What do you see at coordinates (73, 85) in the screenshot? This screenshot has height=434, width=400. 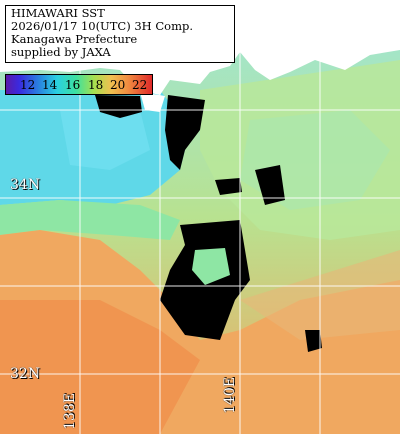 I see `legend-tick: 16` at bounding box center [73, 85].